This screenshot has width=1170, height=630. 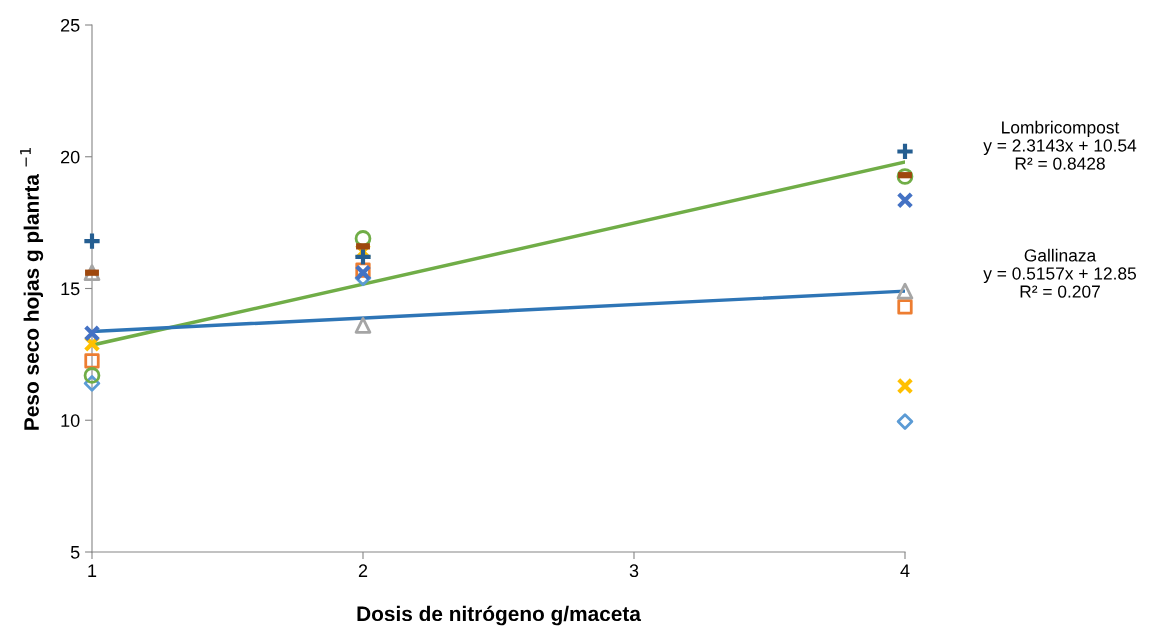 What do you see at coordinates (75, 552) in the screenshot?
I see `y-tick-label: 5` at bounding box center [75, 552].